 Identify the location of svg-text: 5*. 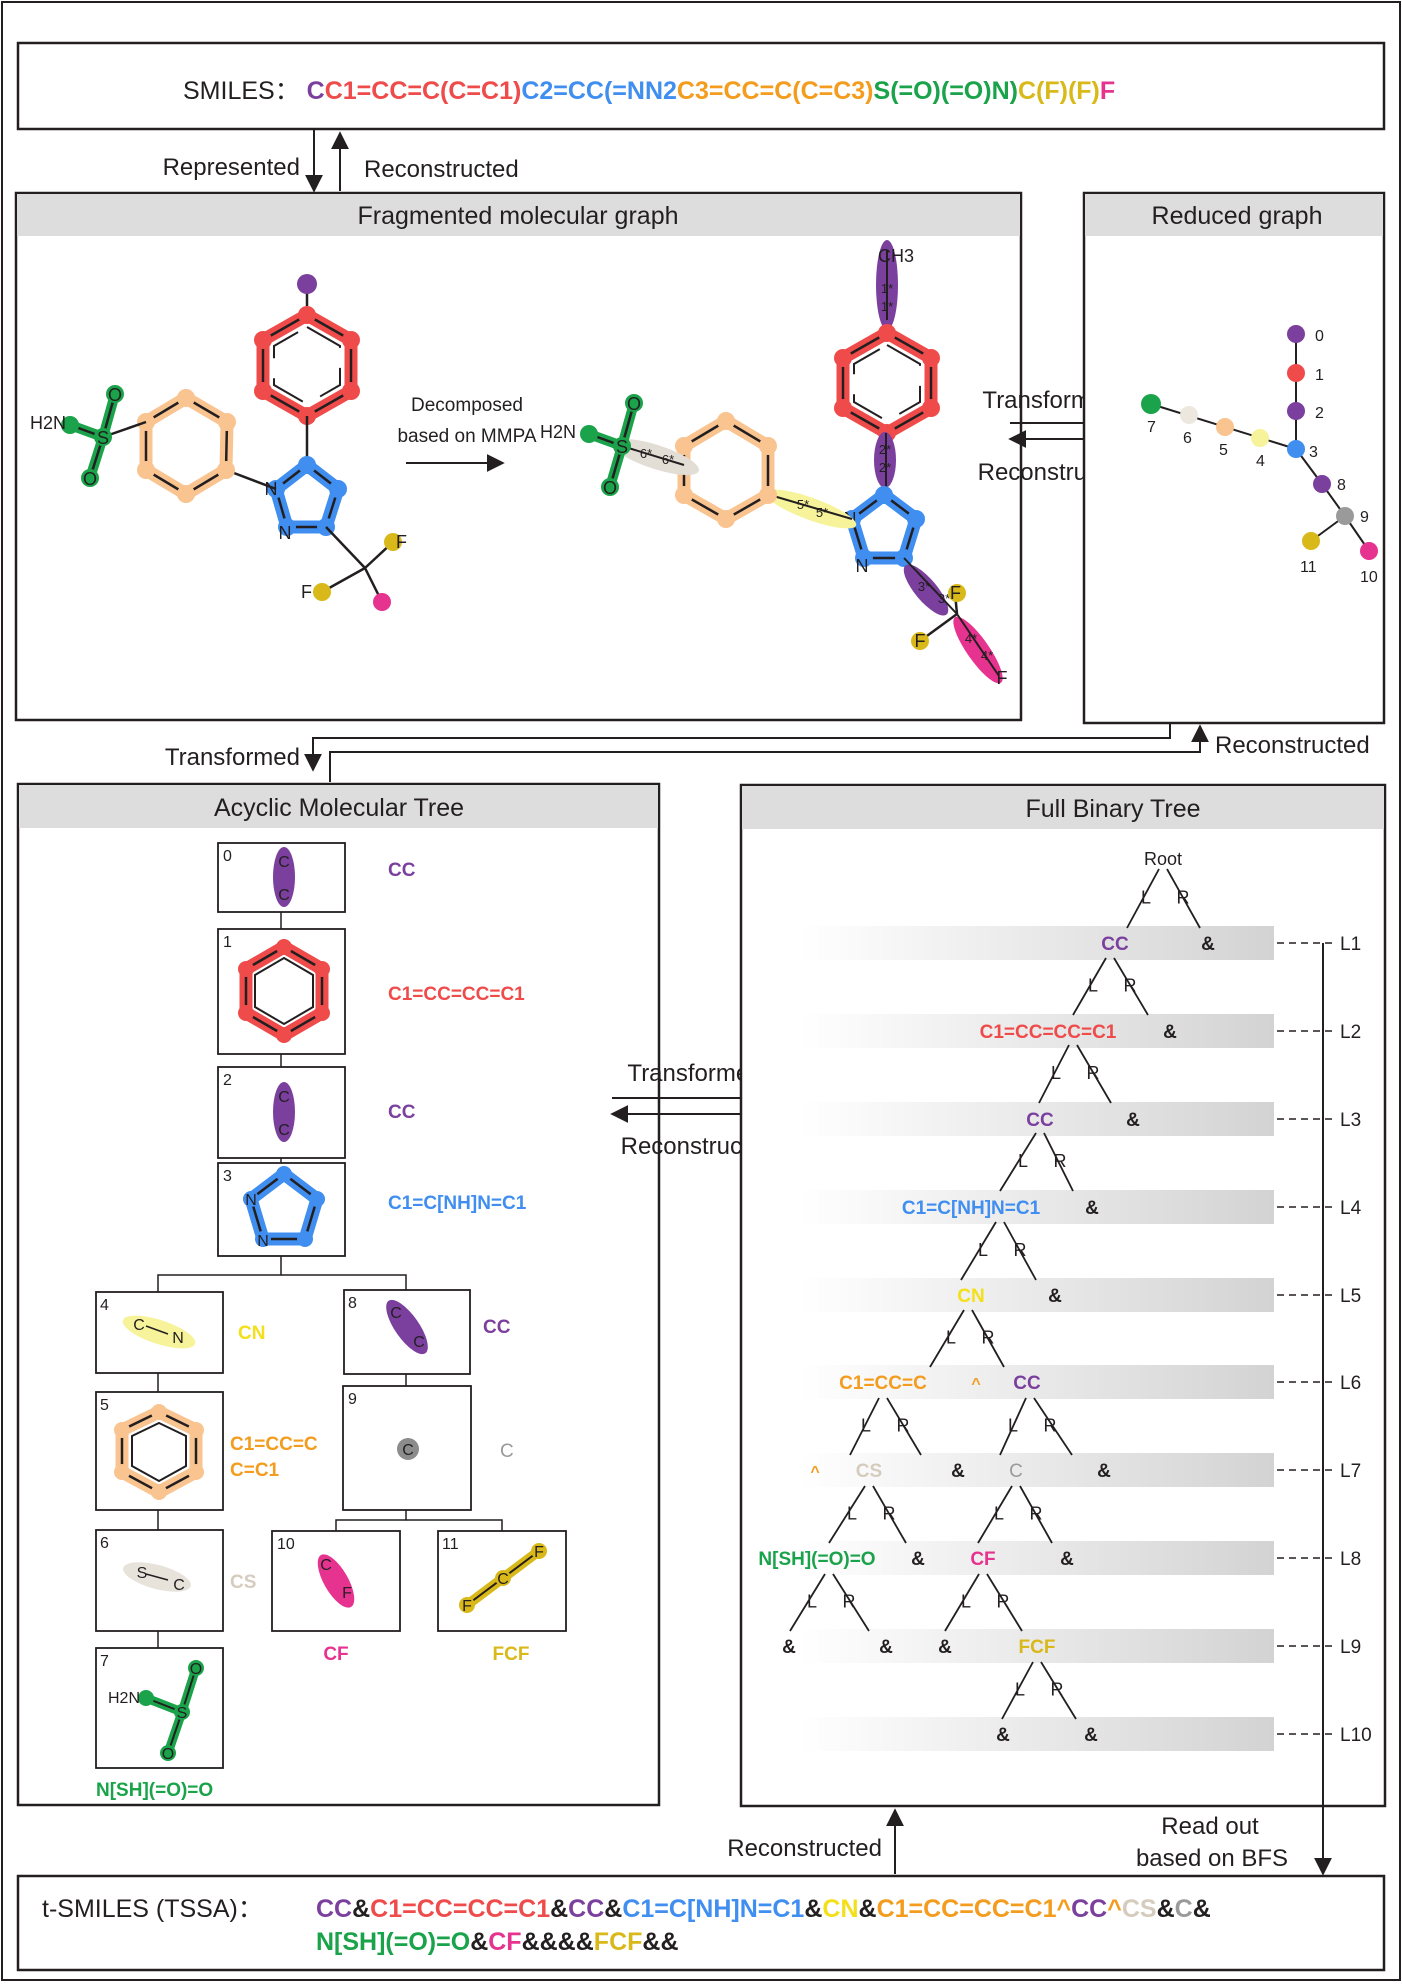
(822, 512).